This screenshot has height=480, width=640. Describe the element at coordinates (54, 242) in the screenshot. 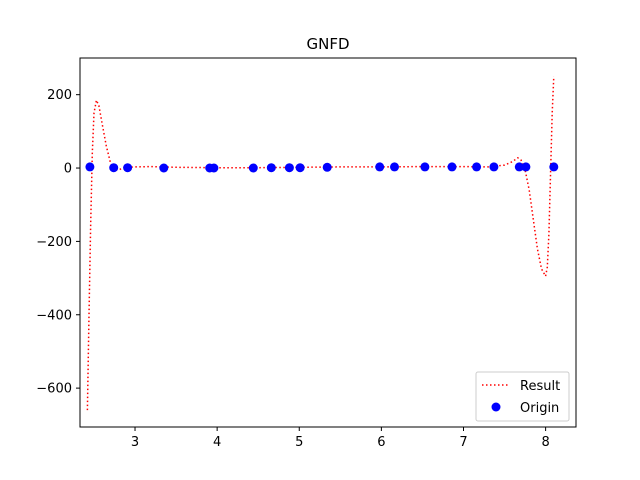

I see `y-tick-label: −200` at that location.